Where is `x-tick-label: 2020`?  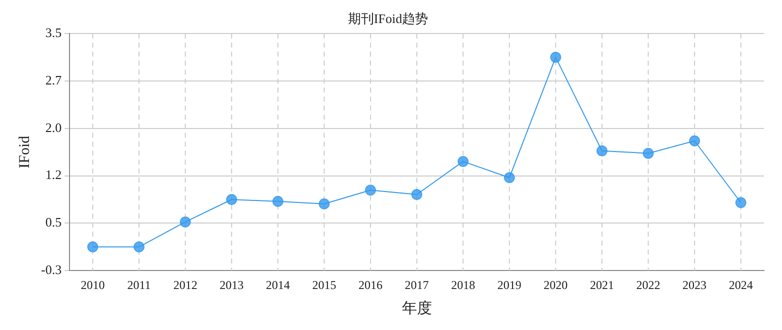 x-tick-label: 2020 is located at coordinates (556, 285).